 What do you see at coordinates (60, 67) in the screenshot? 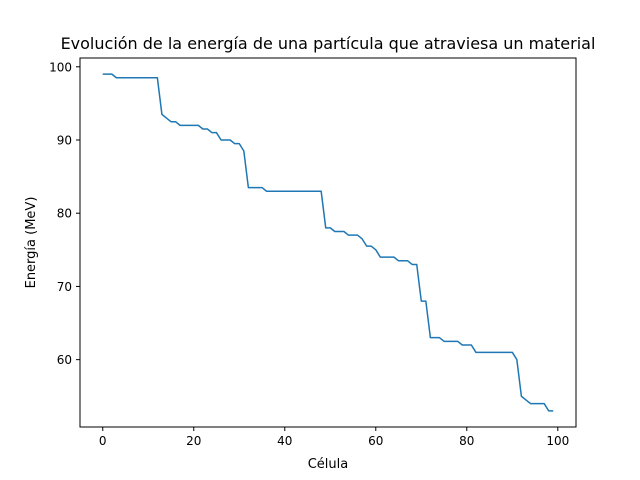
I see `y-tick-label: 100` at bounding box center [60, 67].